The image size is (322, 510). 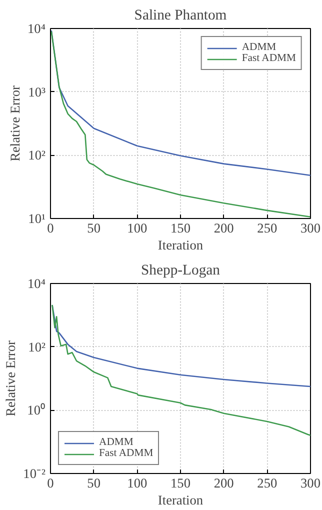 I want to click on y-tick-label: 10⁰, so click(x=36, y=410).